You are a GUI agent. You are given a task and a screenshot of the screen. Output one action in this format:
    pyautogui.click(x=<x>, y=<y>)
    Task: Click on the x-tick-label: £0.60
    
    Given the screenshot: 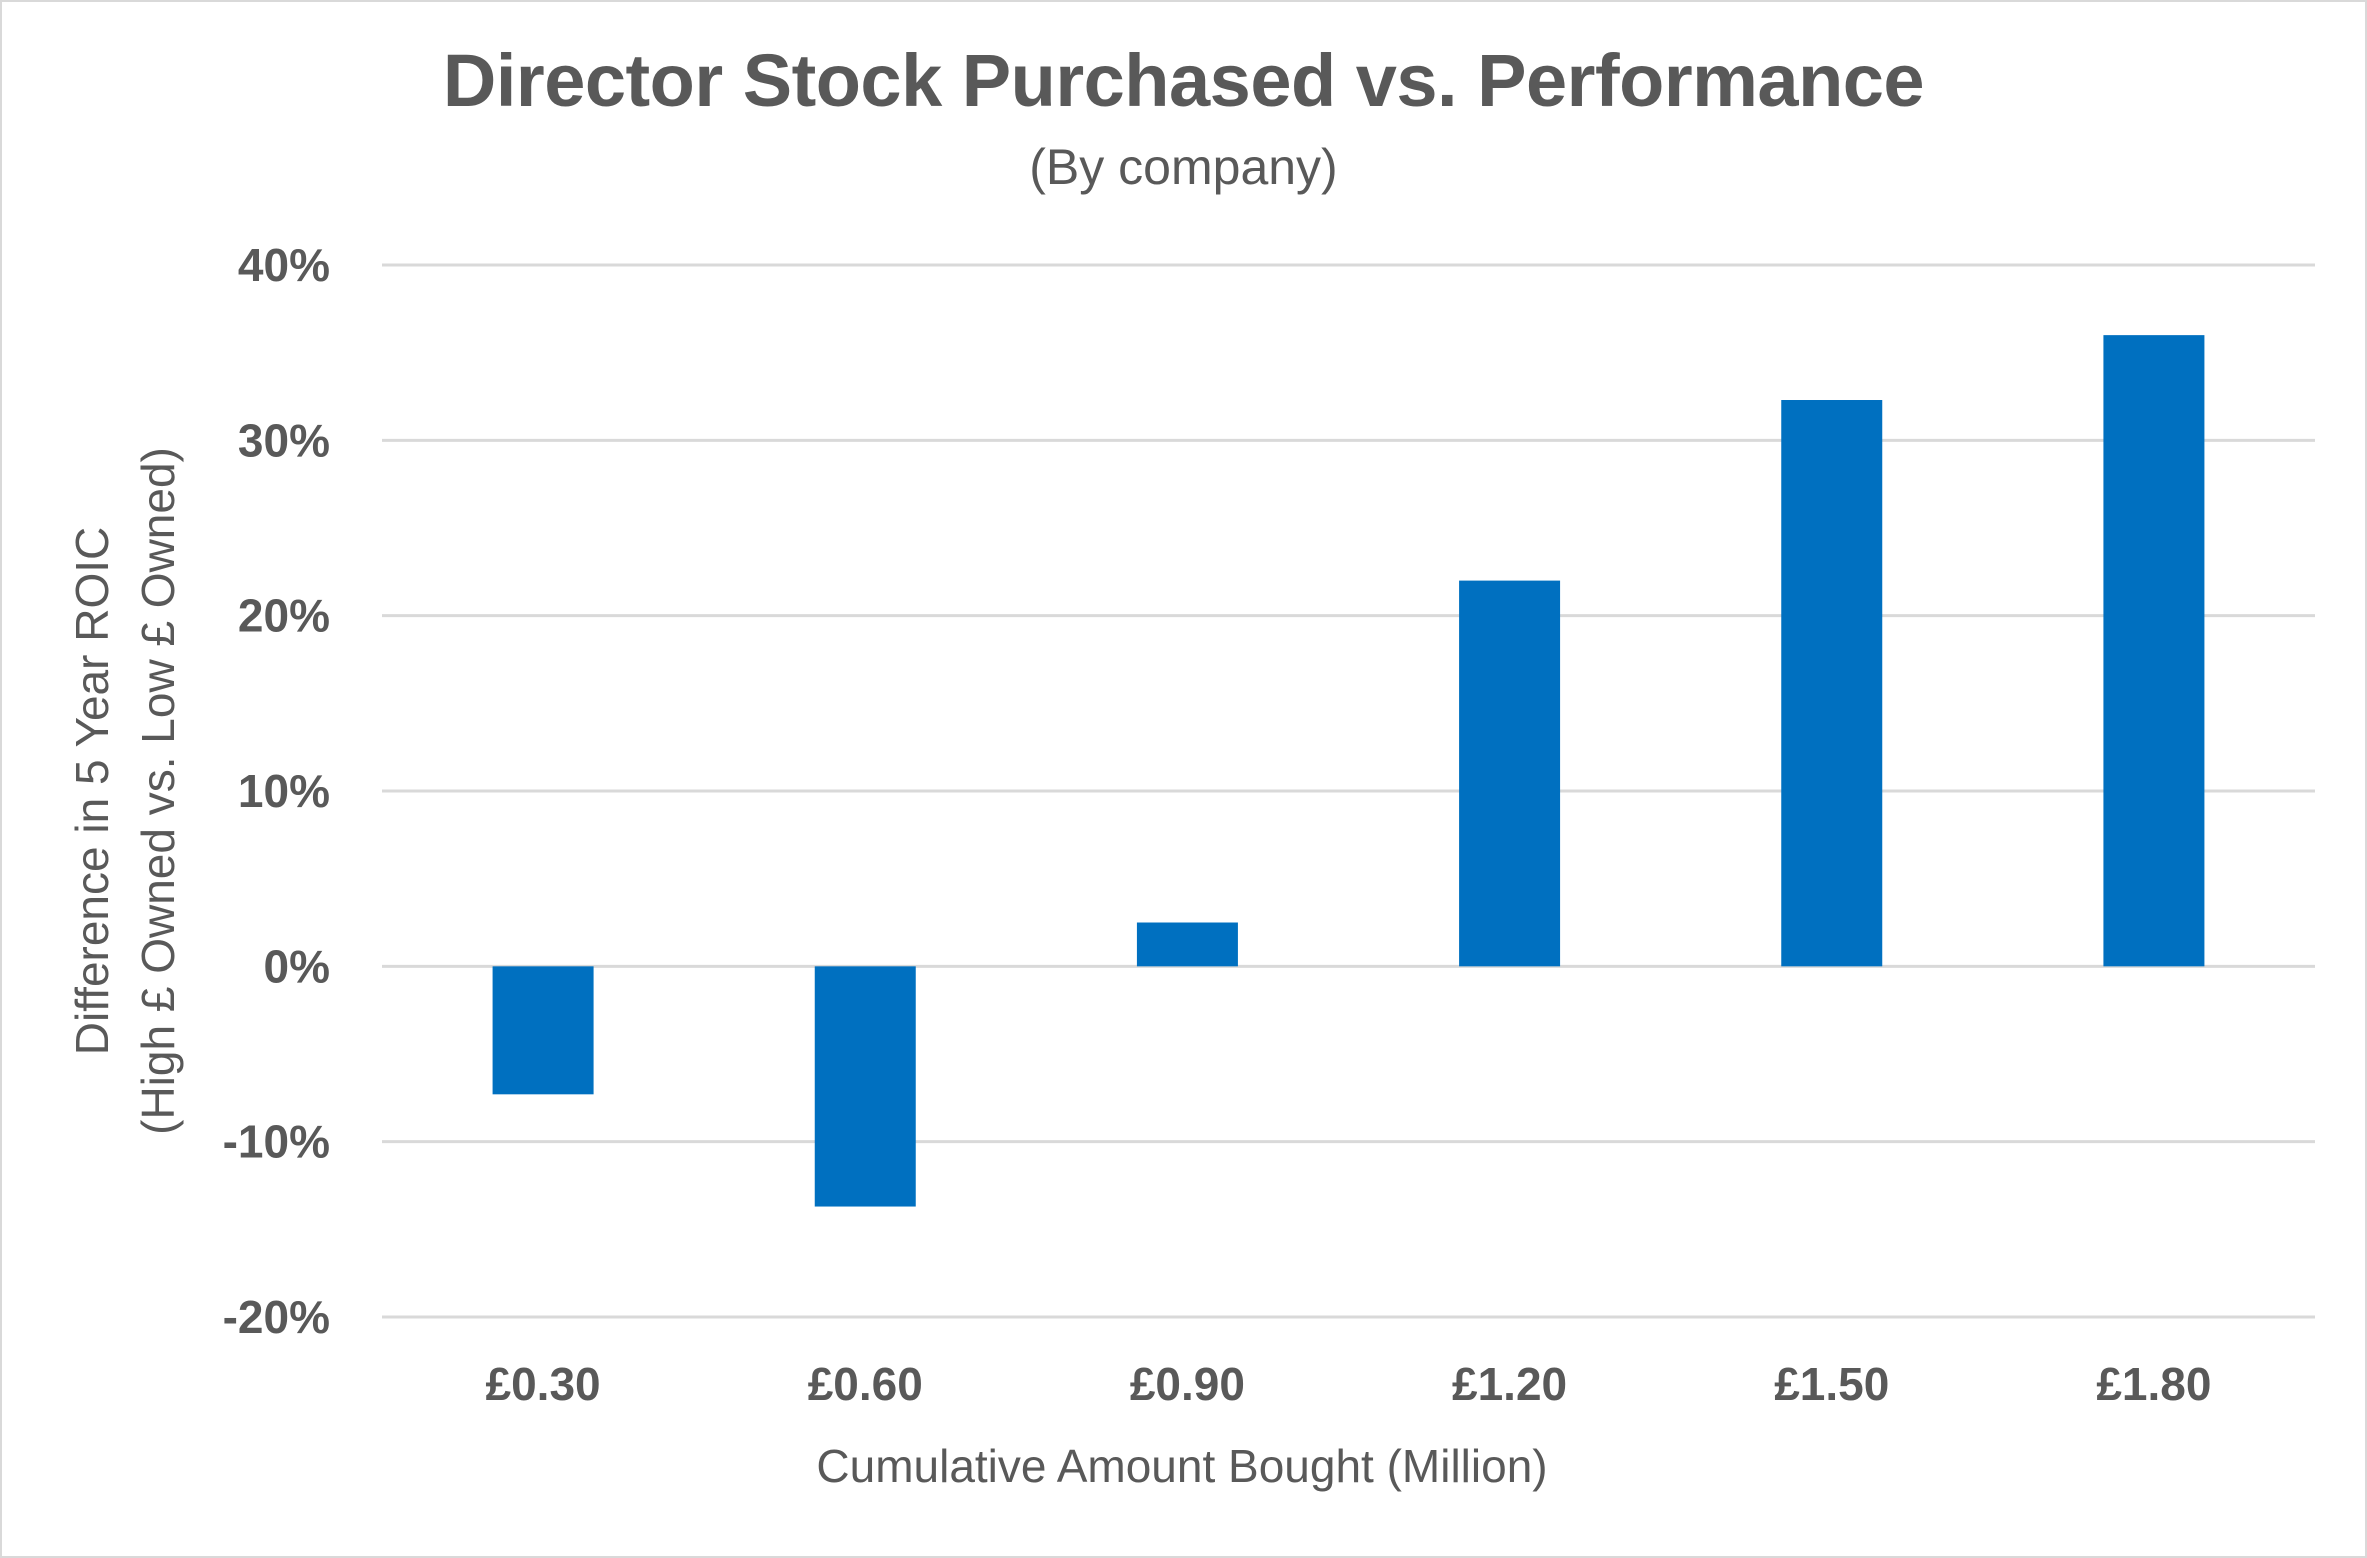 What is the action you would take?
    pyautogui.click(x=865, y=1384)
    